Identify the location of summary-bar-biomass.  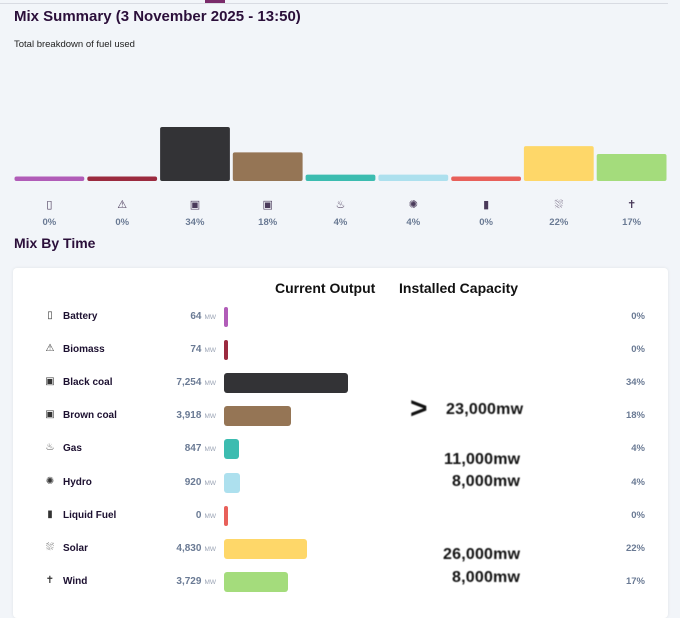
(122, 178).